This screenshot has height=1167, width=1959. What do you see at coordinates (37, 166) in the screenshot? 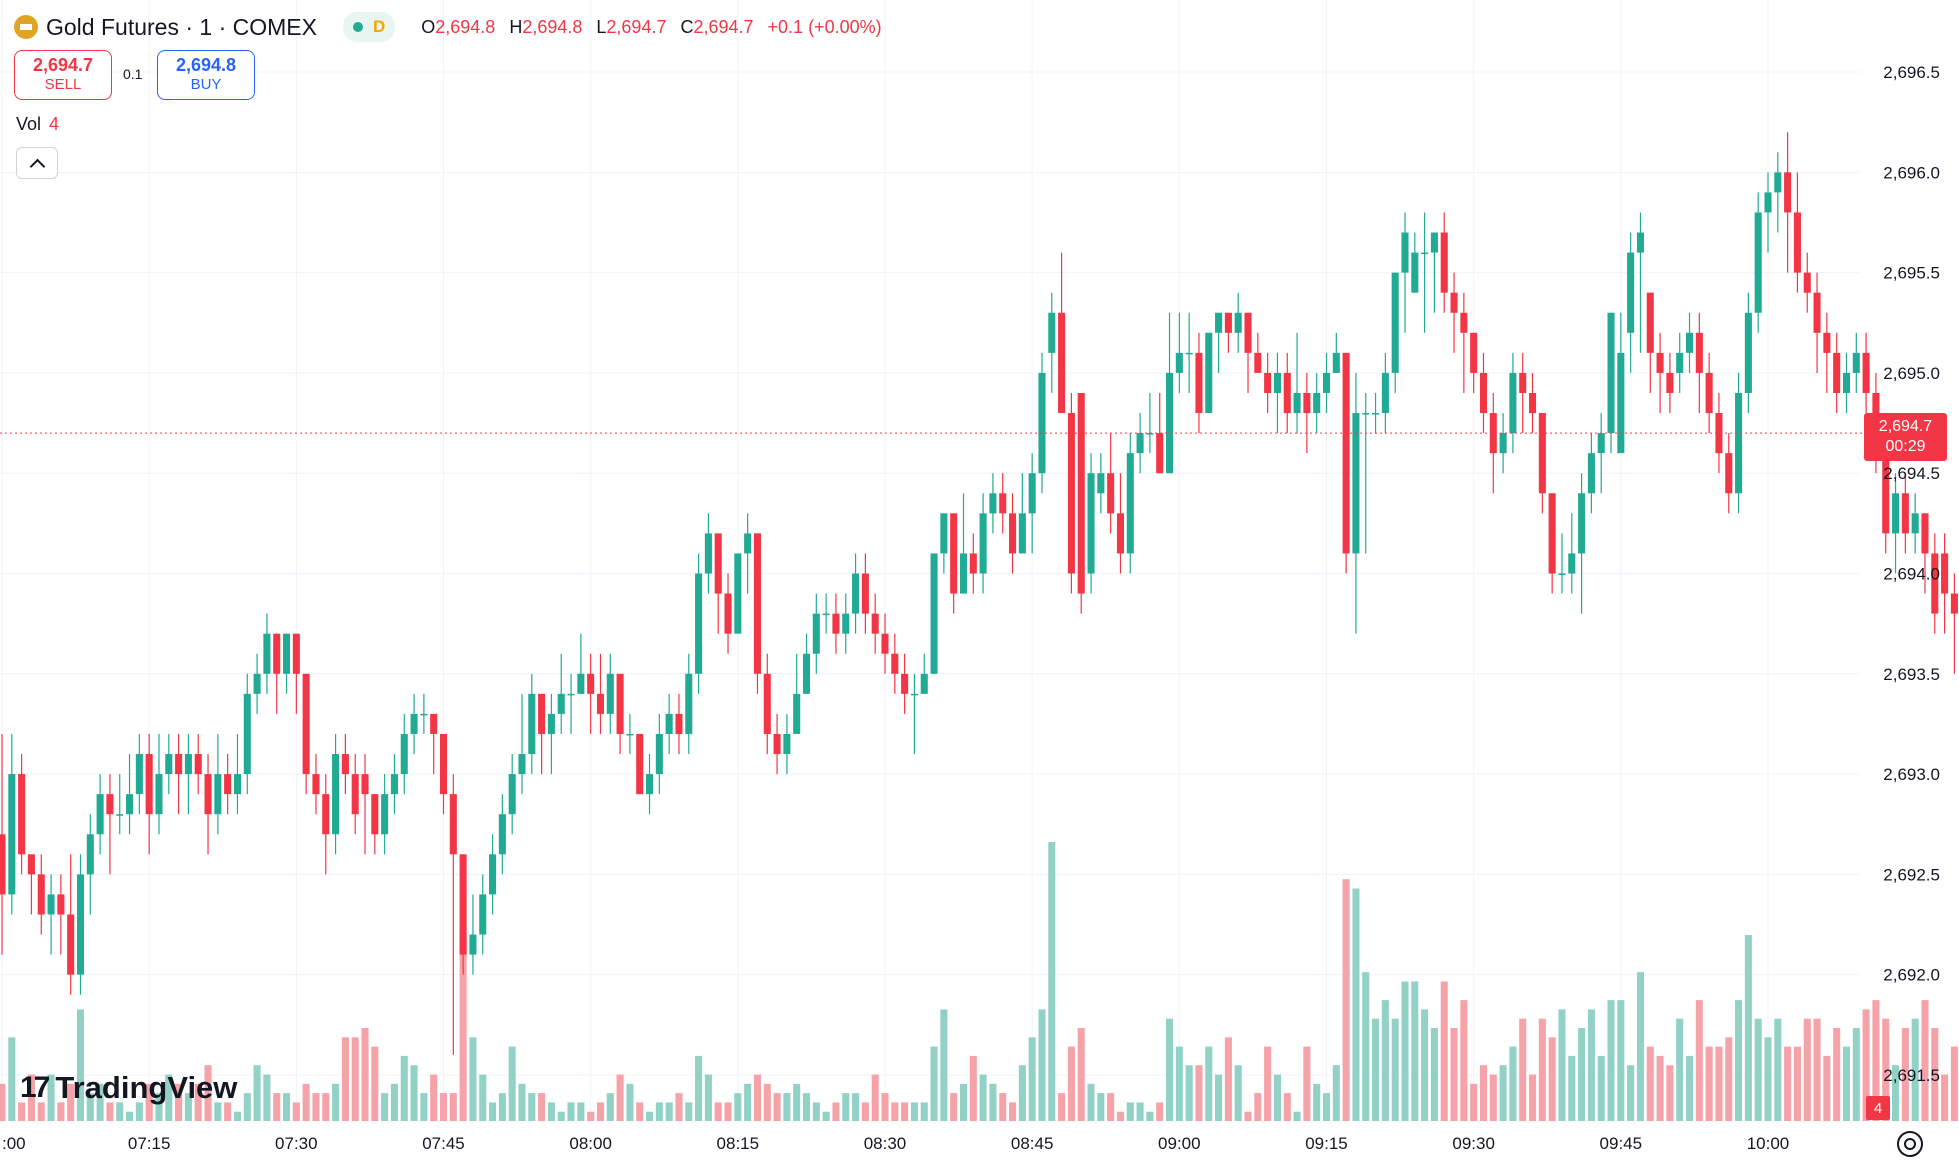
I see `chevron-up-icon` at bounding box center [37, 166].